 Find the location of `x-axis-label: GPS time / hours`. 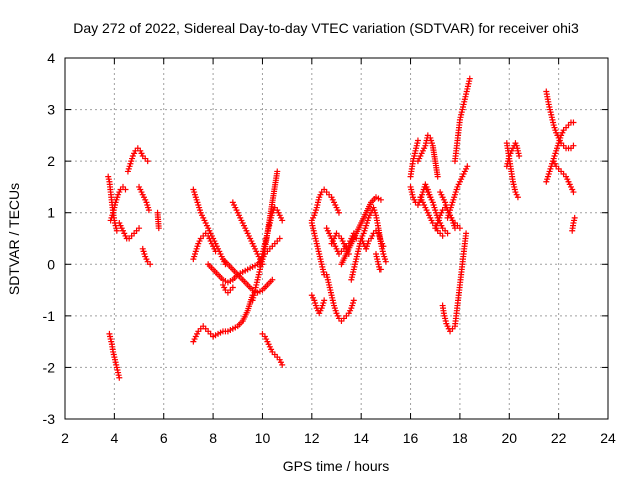

x-axis-label: GPS time / hours is located at coordinates (336, 466).